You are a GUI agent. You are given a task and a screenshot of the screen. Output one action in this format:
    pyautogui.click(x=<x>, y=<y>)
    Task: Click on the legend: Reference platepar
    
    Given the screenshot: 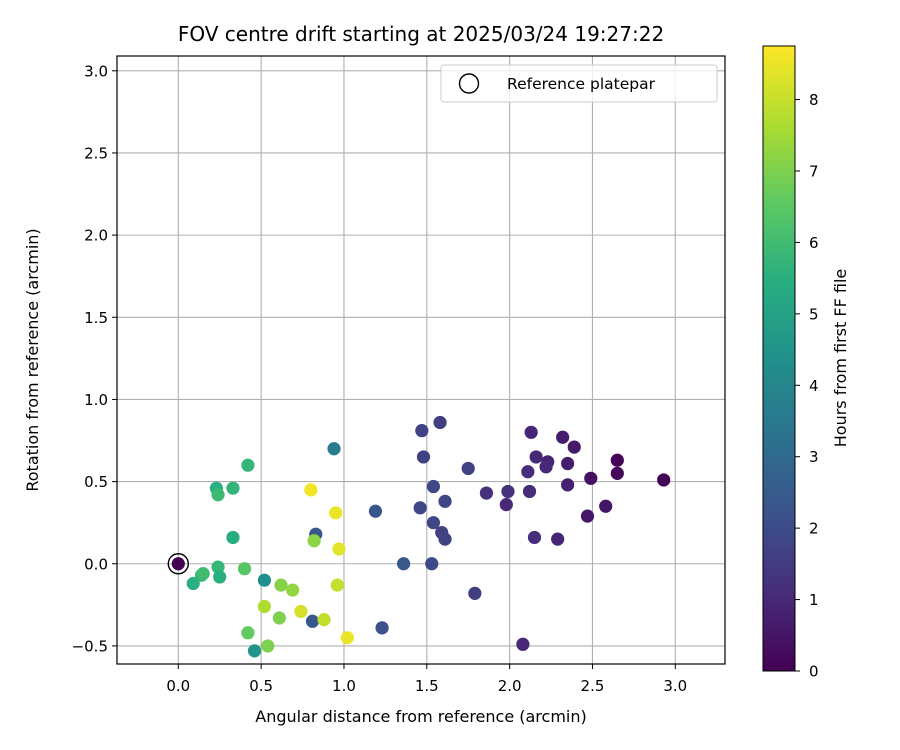 What is the action you would take?
    pyautogui.click(x=579, y=83)
    